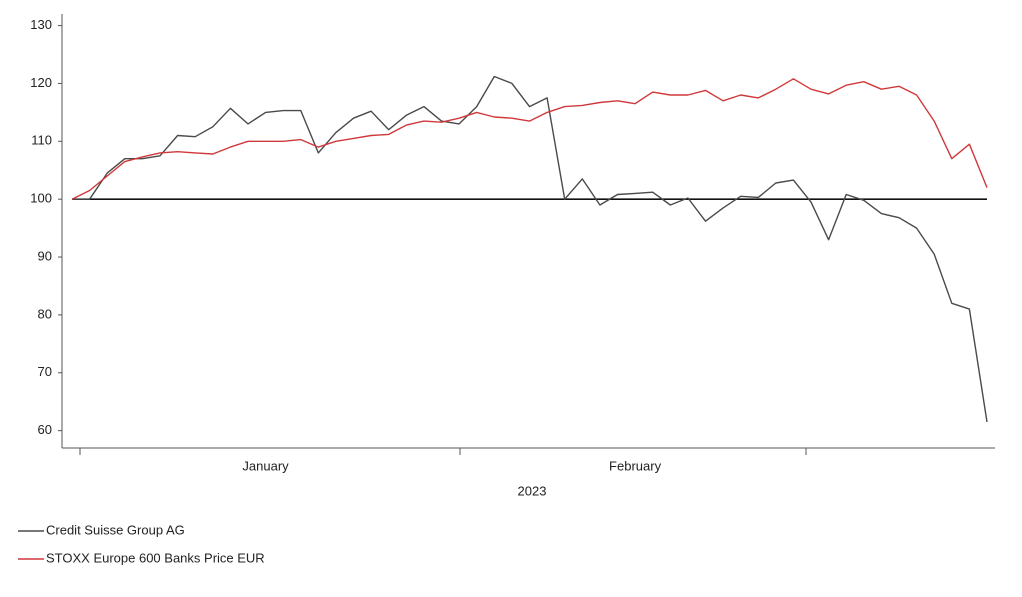  What do you see at coordinates (532, 490) in the screenshot?
I see `x-axis-label: 2023` at bounding box center [532, 490].